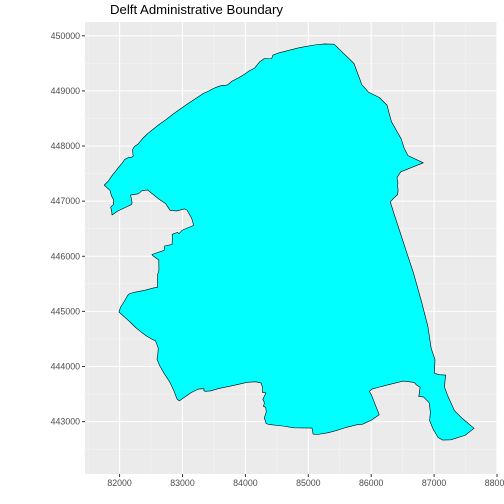 Image resolution: width=504 pixels, height=504 pixels. What do you see at coordinates (65, 36) in the screenshot?
I see `y-tick-label: 450000` at bounding box center [65, 36].